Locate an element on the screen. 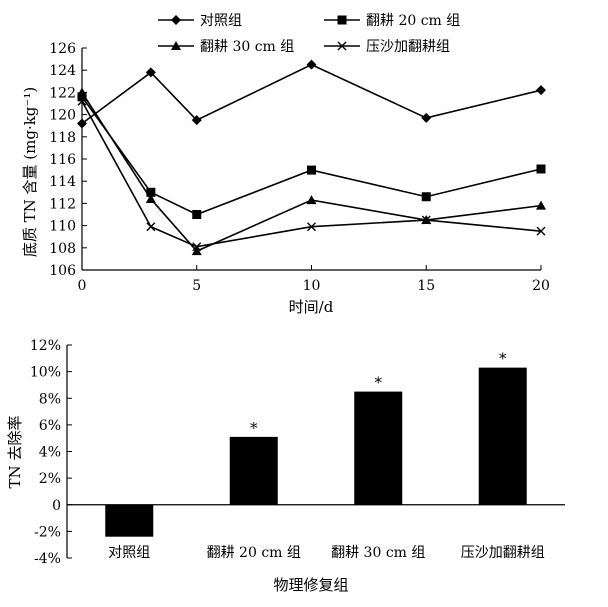  line-x-tick-label: 5 is located at coordinates (196, 286).